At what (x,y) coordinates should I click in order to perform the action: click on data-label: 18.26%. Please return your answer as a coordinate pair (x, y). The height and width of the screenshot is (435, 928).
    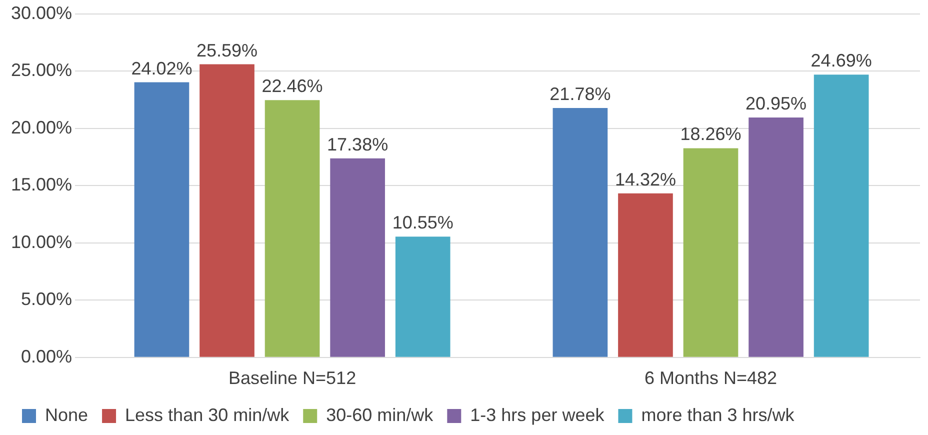
    Looking at the image, I should click on (711, 134).